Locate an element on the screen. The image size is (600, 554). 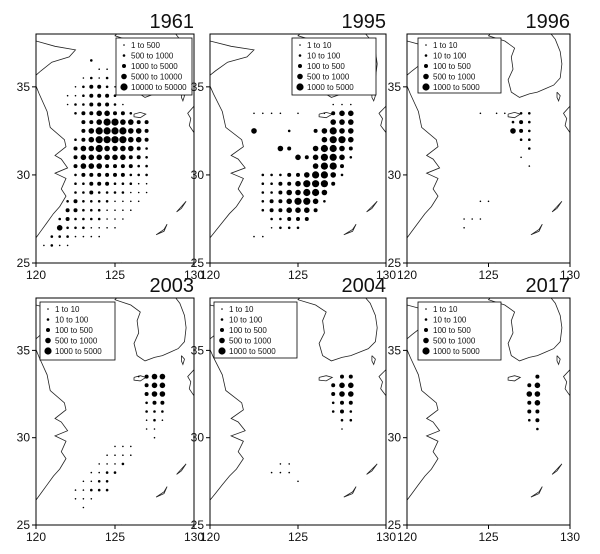
panel-year-title: 2003 is located at coordinates (172, 286).